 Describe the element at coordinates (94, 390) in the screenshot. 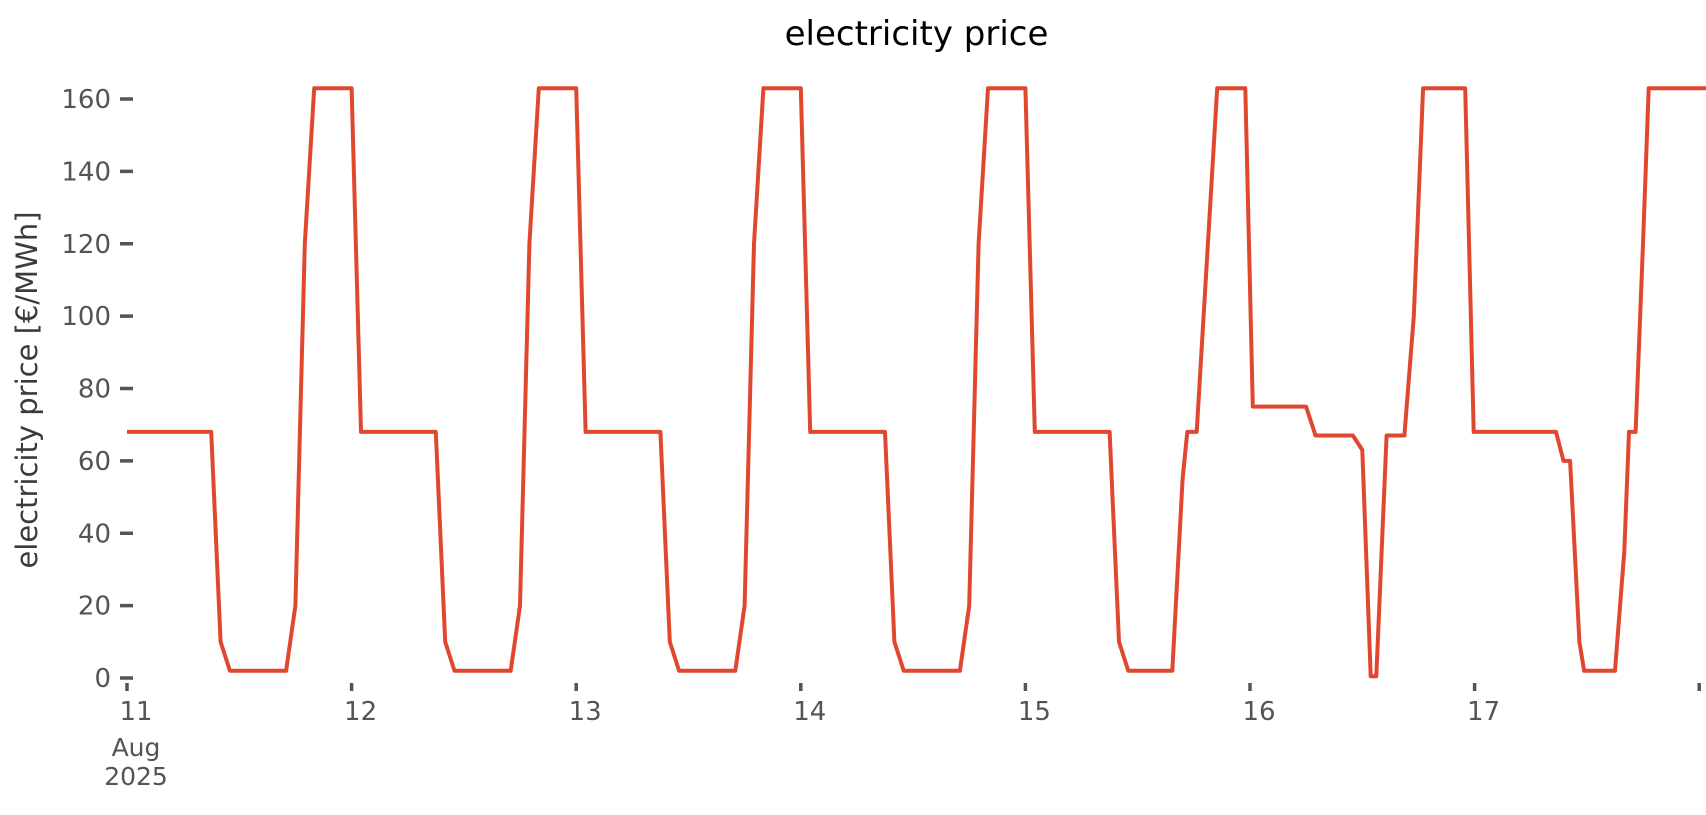

I see `y-axis-tick-label: 80` at that location.